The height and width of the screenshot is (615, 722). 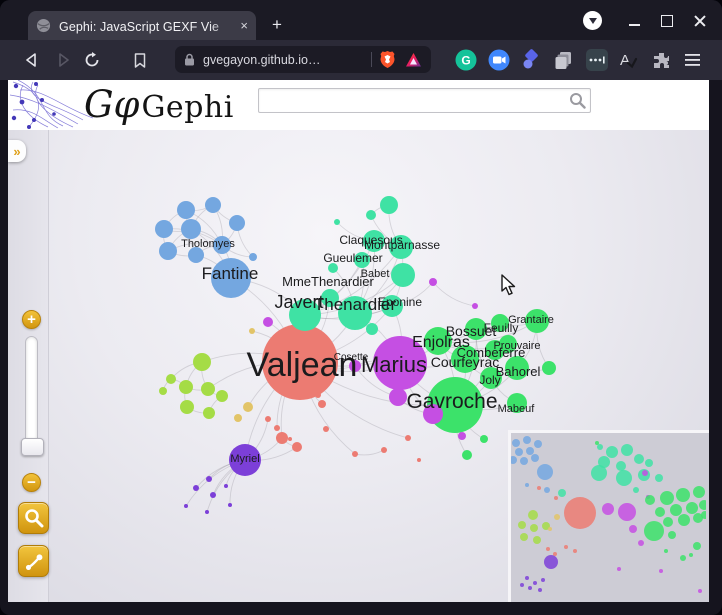 What do you see at coordinates (33, 518) in the screenshot?
I see `search-graph-button` at bounding box center [33, 518].